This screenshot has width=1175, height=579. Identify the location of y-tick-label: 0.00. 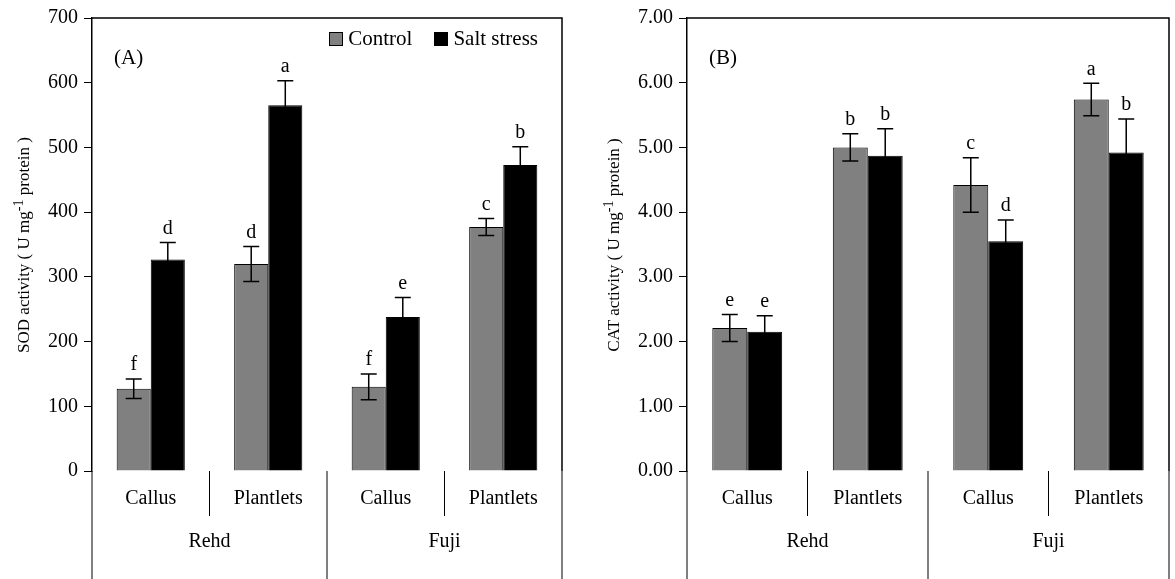
(655, 469).